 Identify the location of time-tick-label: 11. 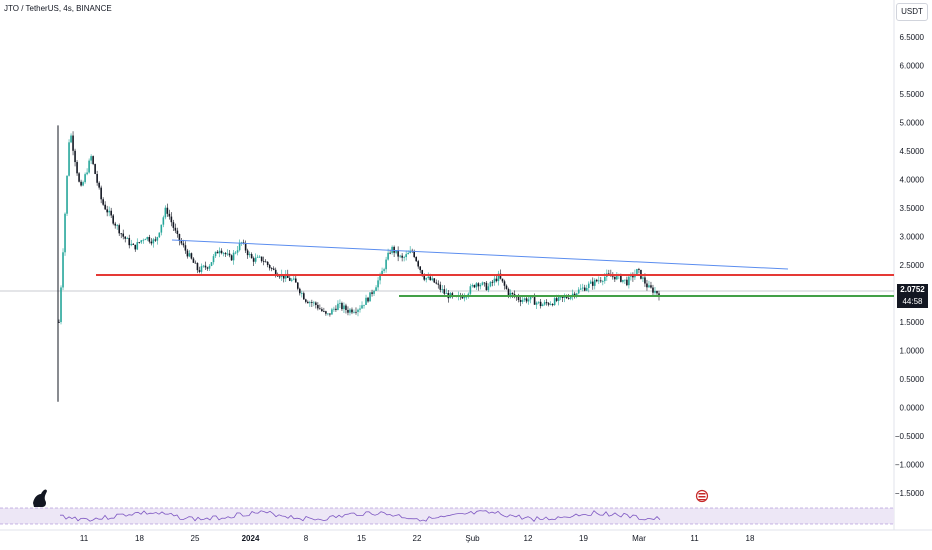
(694, 538).